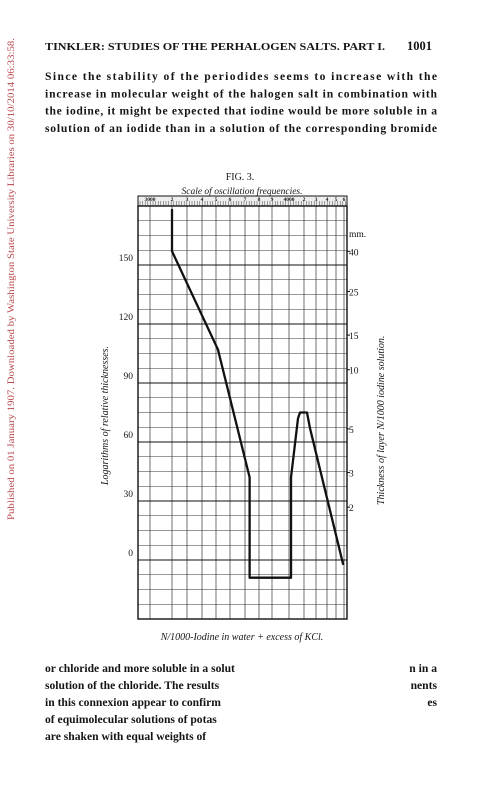 The image size is (480, 797). I want to click on x-axis-title: N/1000-Iodine in water + excess of KCl., so click(242, 637).